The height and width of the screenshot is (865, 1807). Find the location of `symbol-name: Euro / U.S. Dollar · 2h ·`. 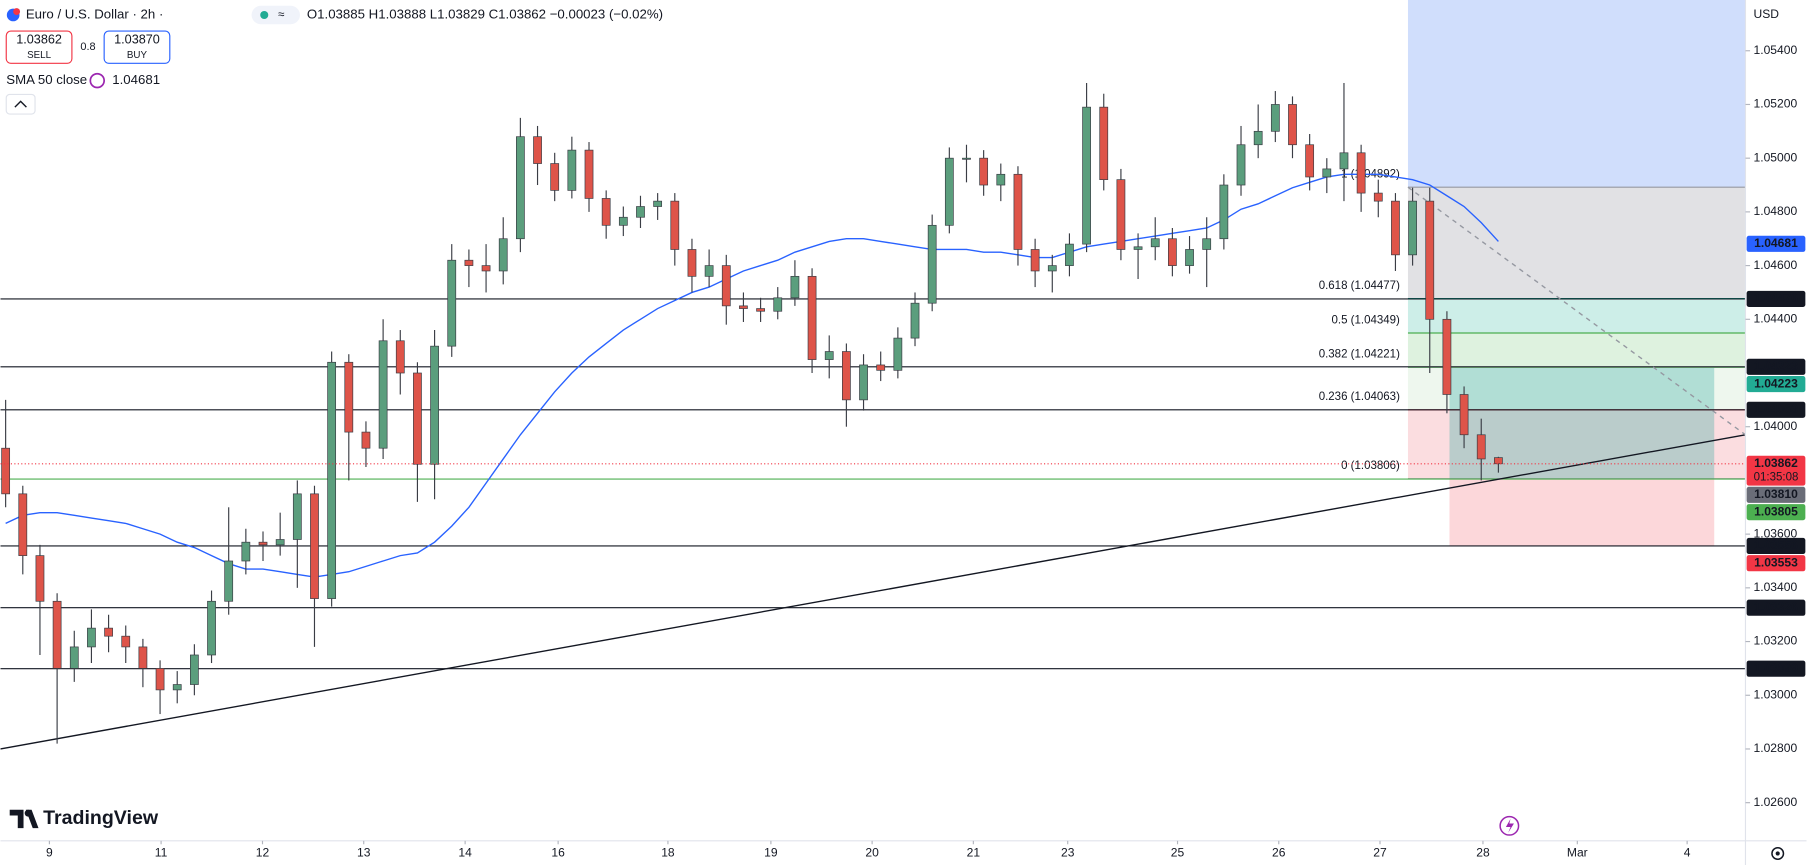

symbol-name: Euro / U.S. Dollar · 2h · is located at coordinates (95, 13).